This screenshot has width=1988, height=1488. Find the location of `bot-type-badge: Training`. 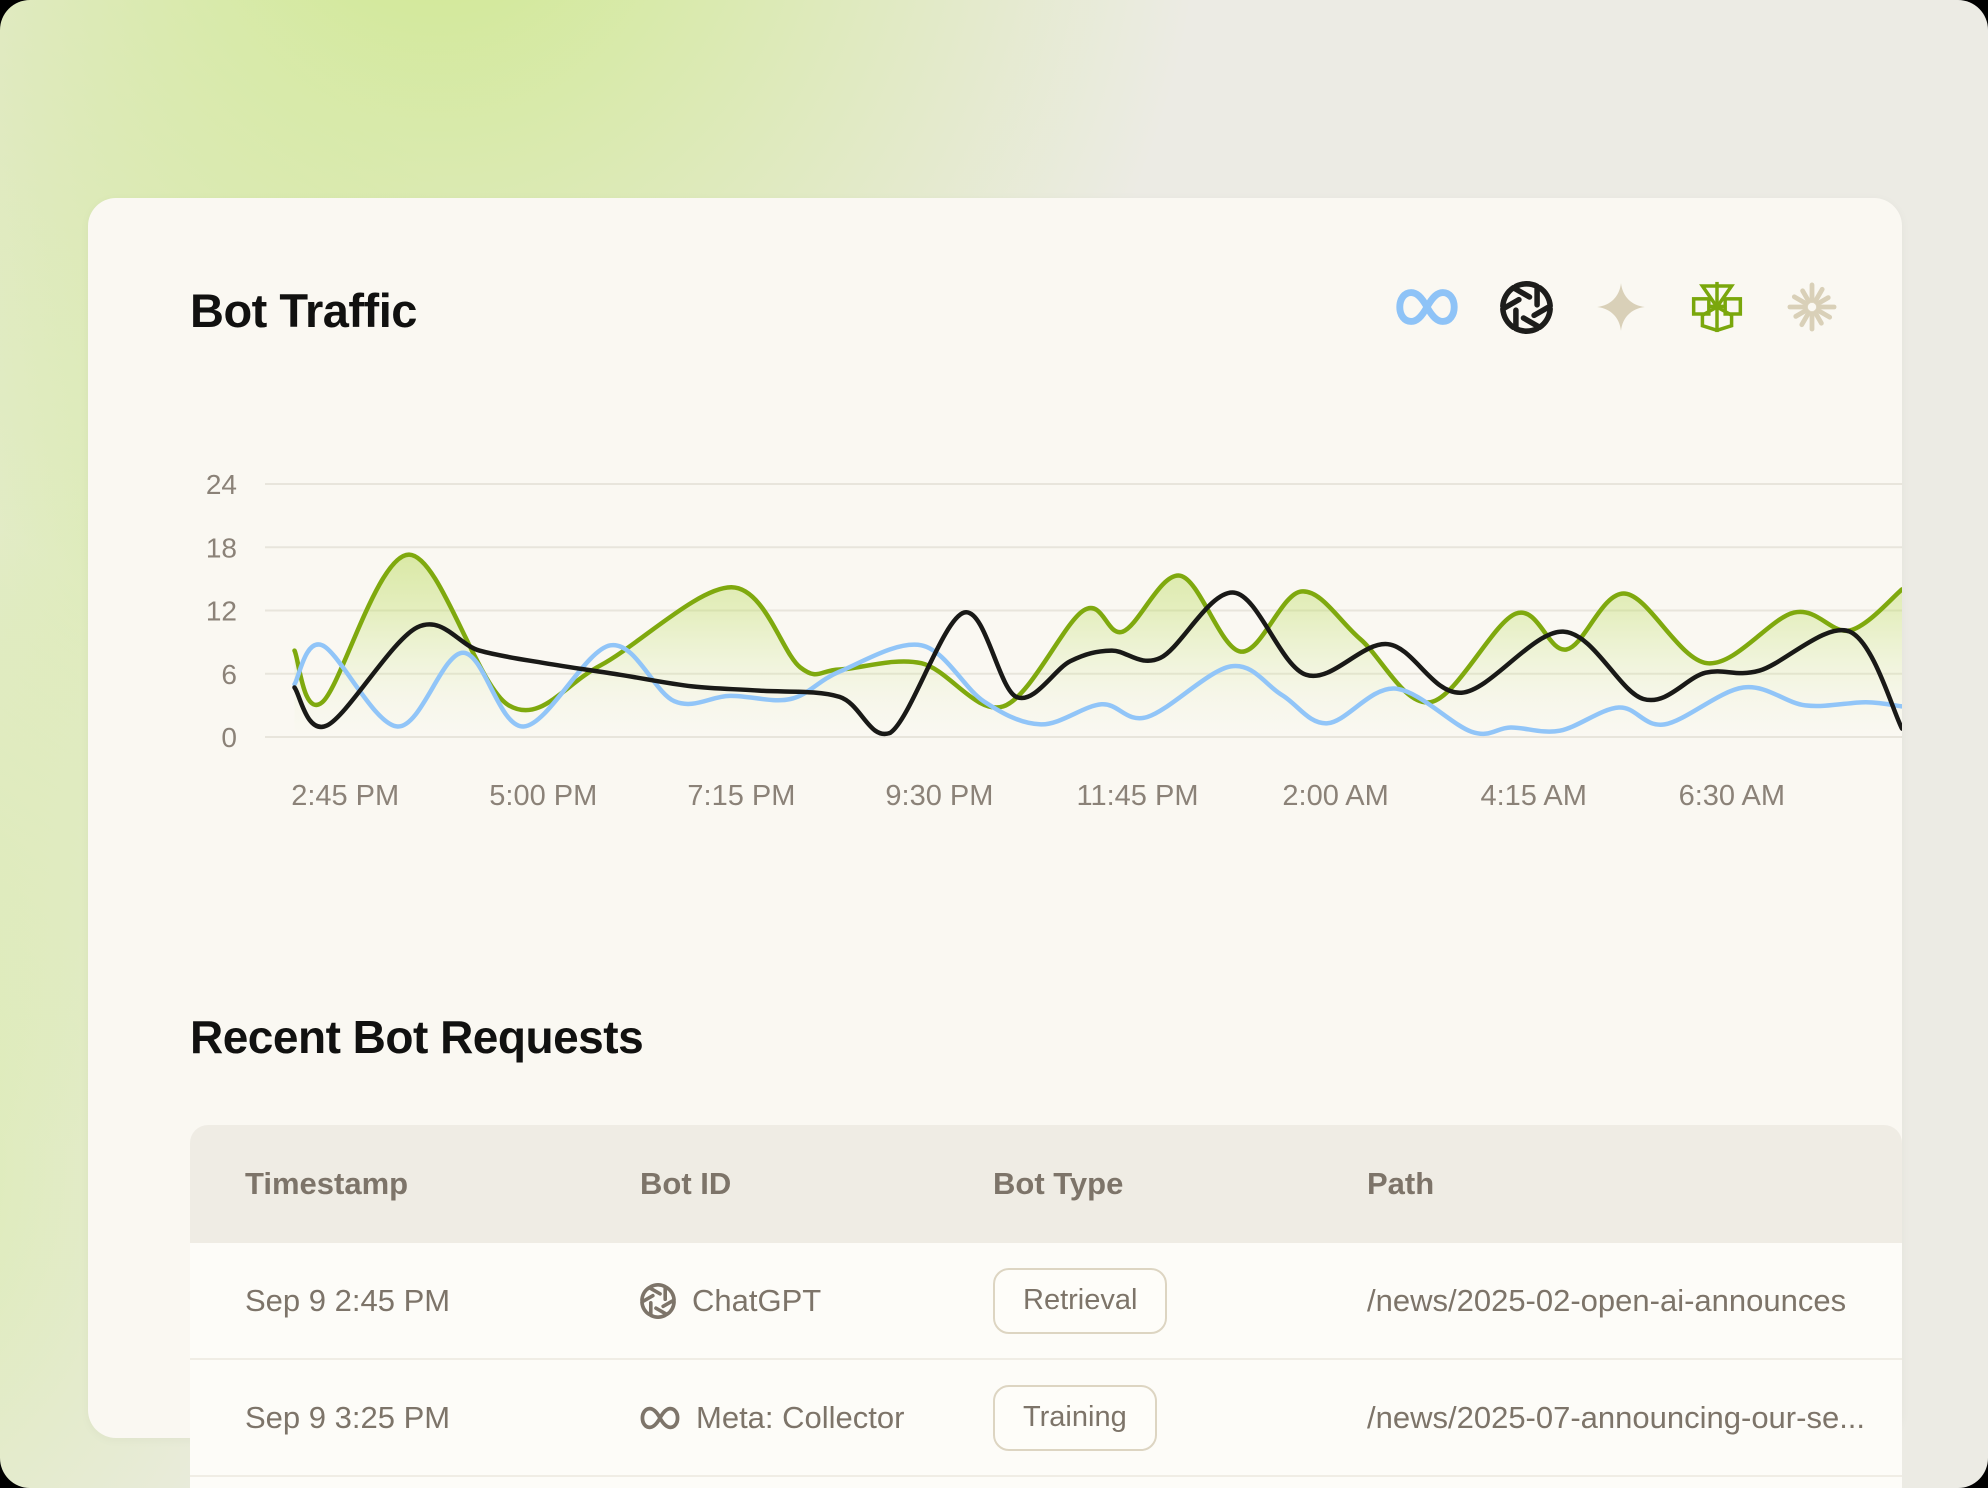

bot-type-badge: Training is located at coordinates (1075, 1417).